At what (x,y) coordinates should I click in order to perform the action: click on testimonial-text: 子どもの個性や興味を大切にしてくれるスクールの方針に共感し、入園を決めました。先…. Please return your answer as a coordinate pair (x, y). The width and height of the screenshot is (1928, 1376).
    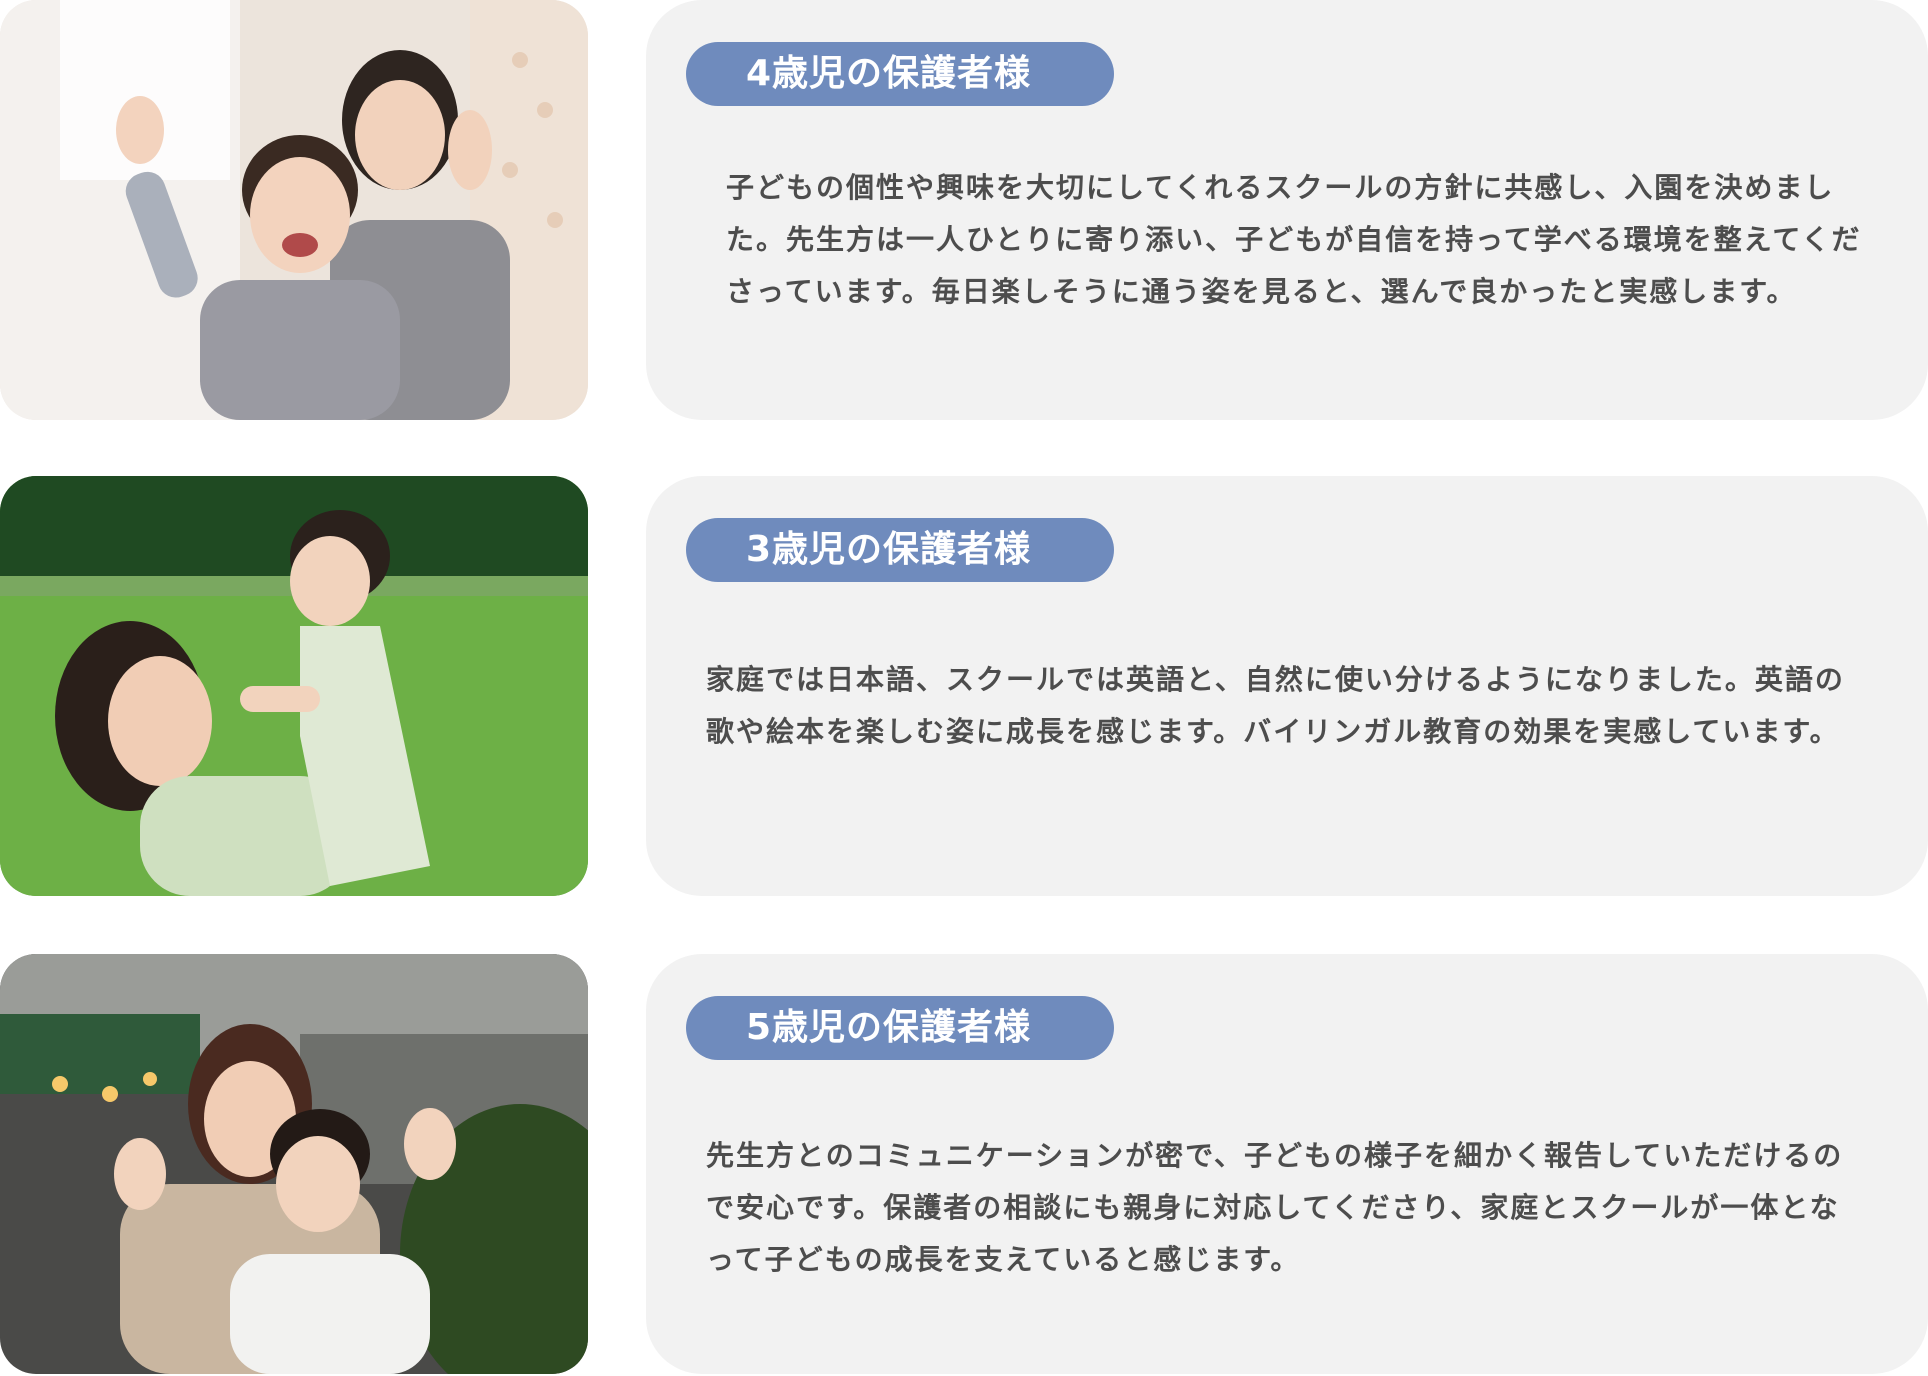
    Looking at the image, I should click on (1294, 239).